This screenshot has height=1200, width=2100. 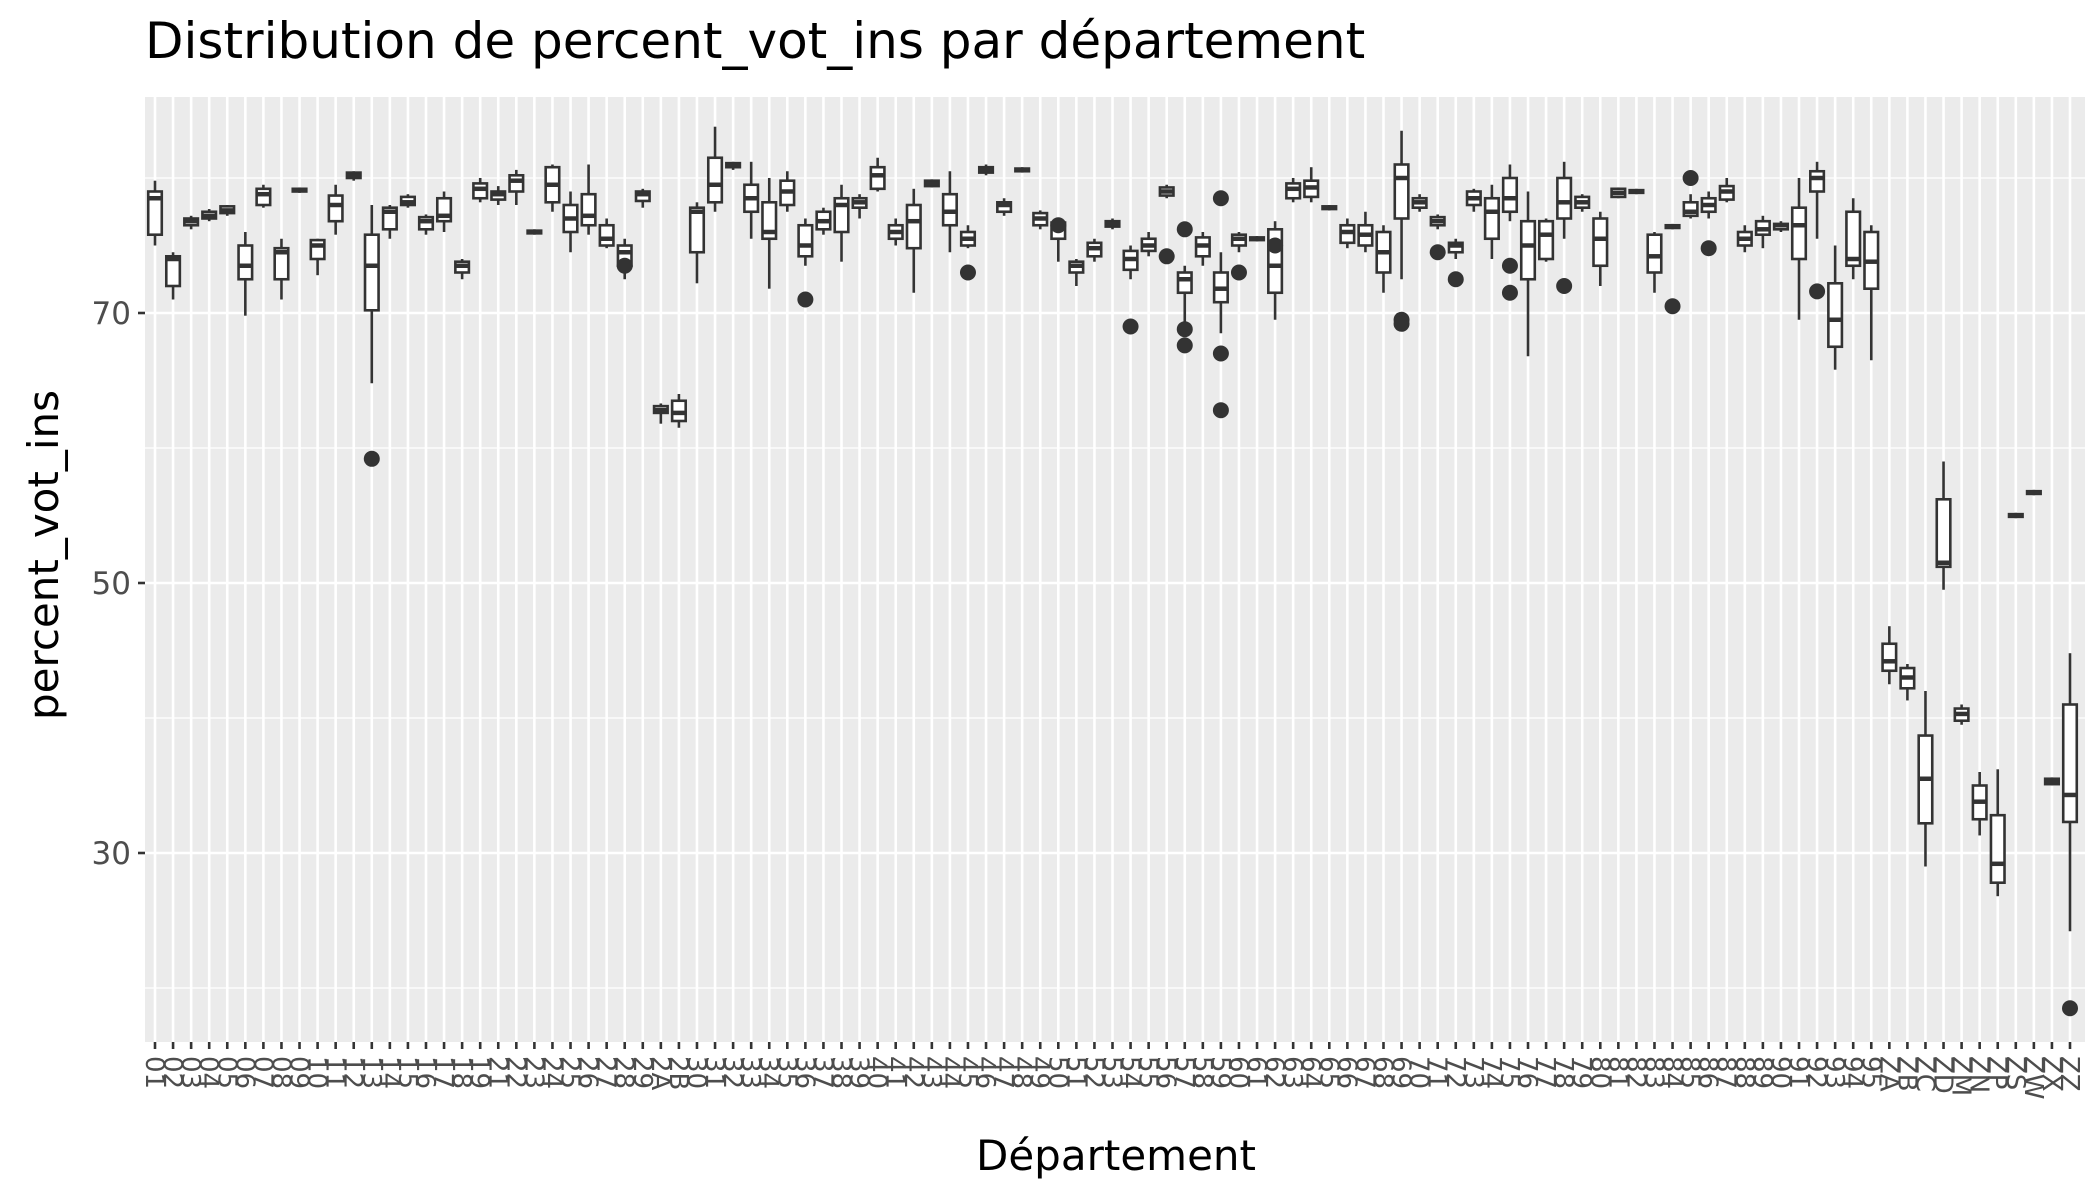 What do you see at coordinates (1364, 1072) in the screenshot?
I see `x-tick-label: 67` at bounding box center [1364, 1072].